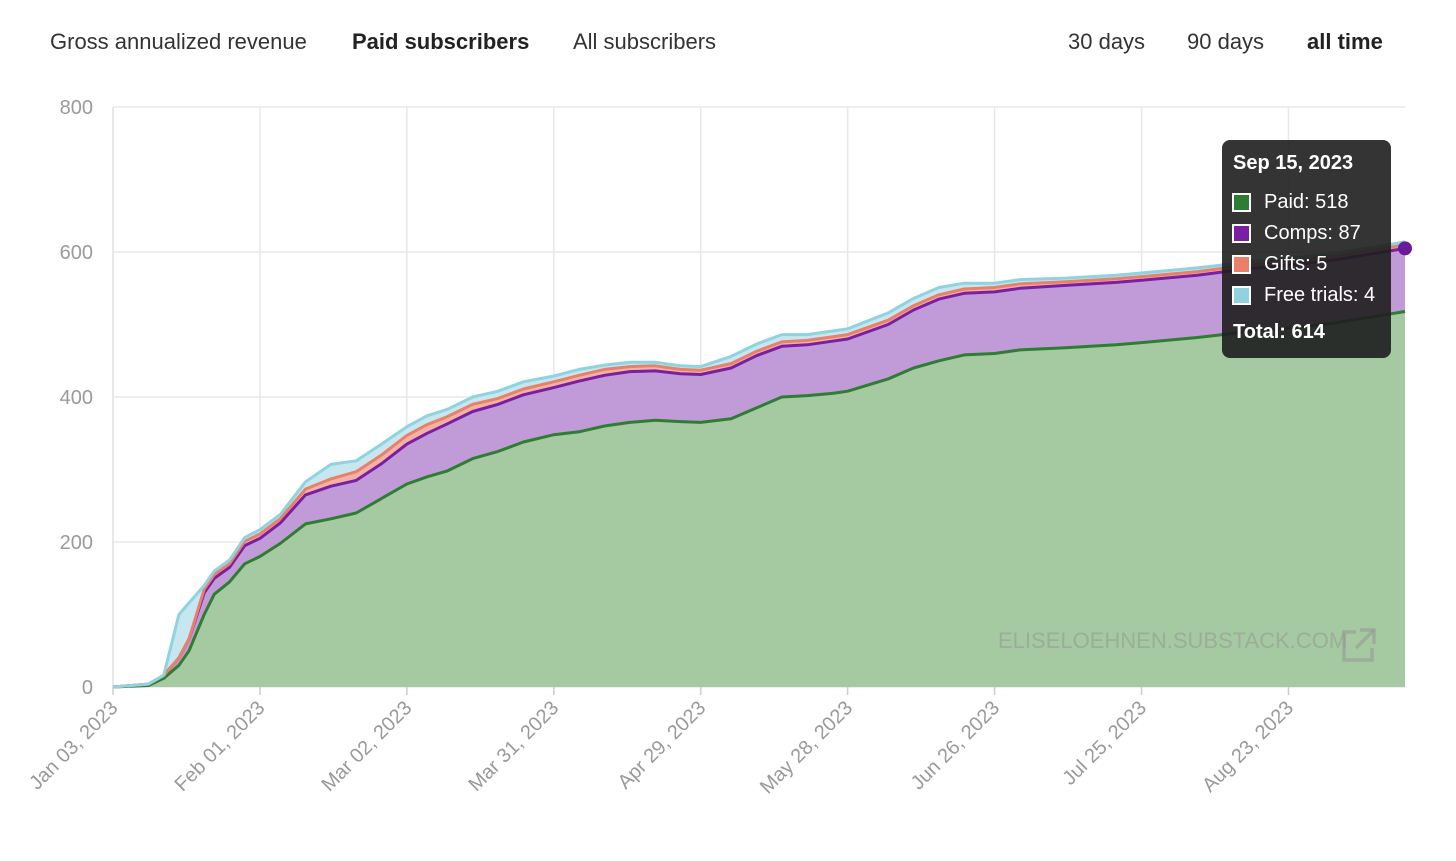 This screenshot has width=1456, height=861. What do you see at coordinates (1241, 295) in the screenshot?
I see `free-trials-swatch` at bounding box center [1241, 295].